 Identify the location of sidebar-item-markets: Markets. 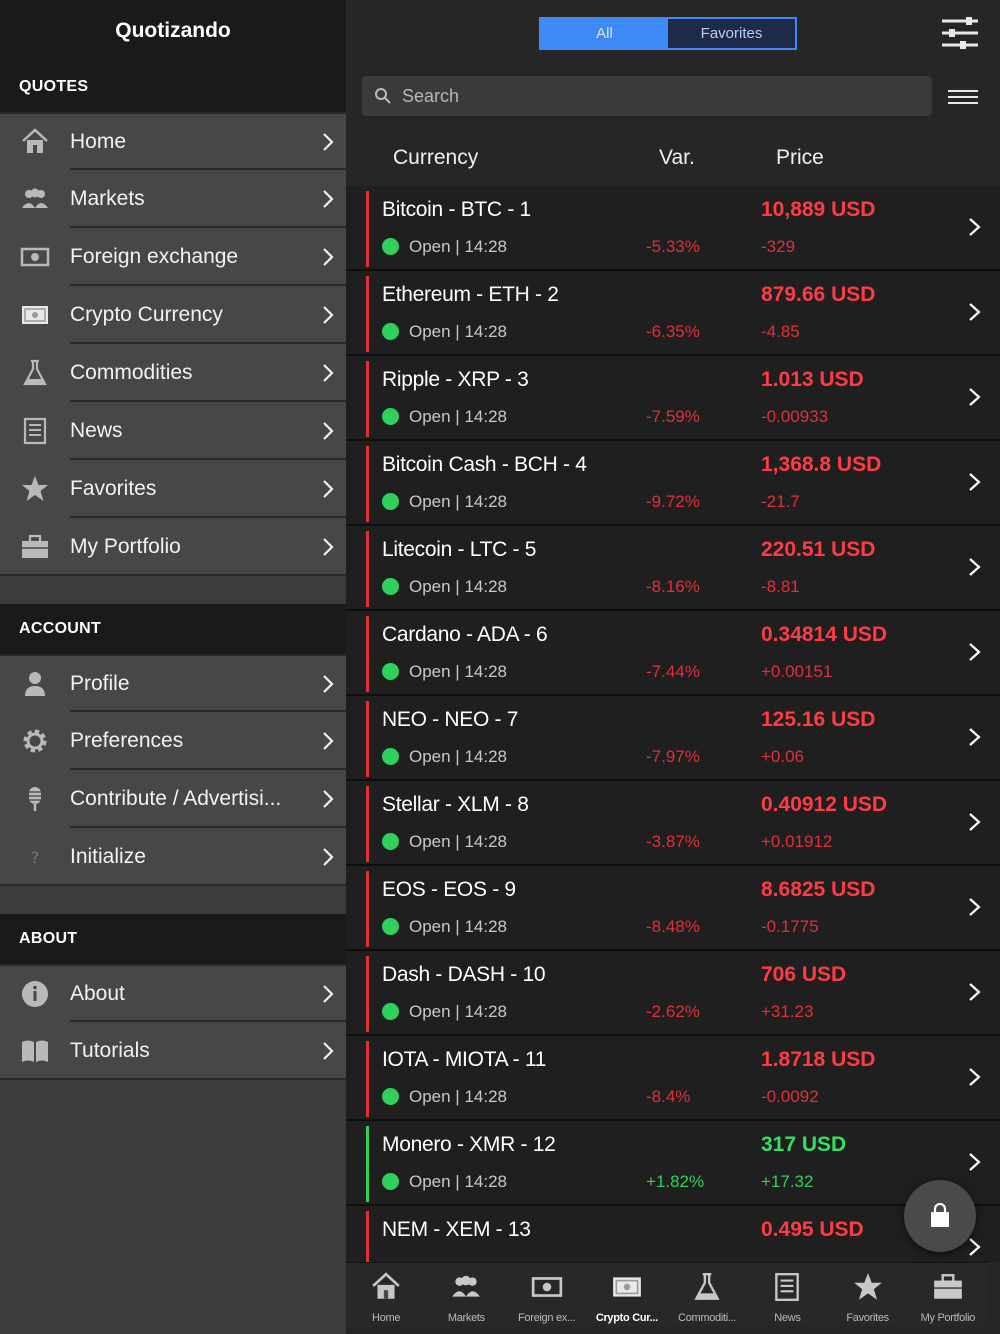
(173, 199).